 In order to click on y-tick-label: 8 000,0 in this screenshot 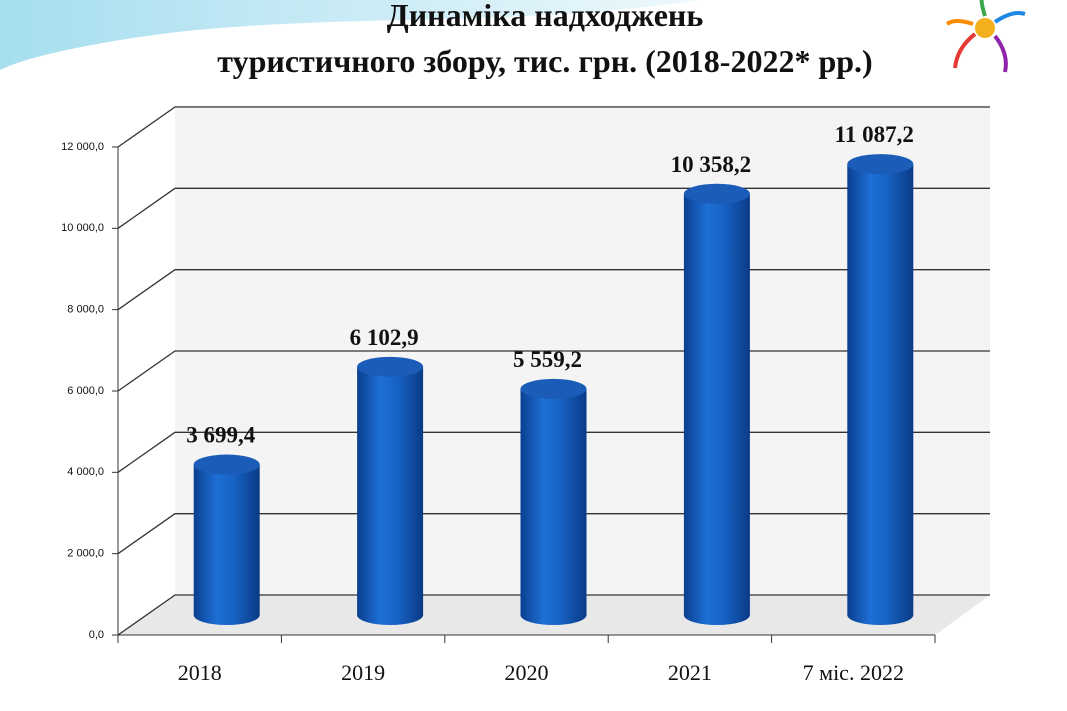, I will do `click(85, 310)`.